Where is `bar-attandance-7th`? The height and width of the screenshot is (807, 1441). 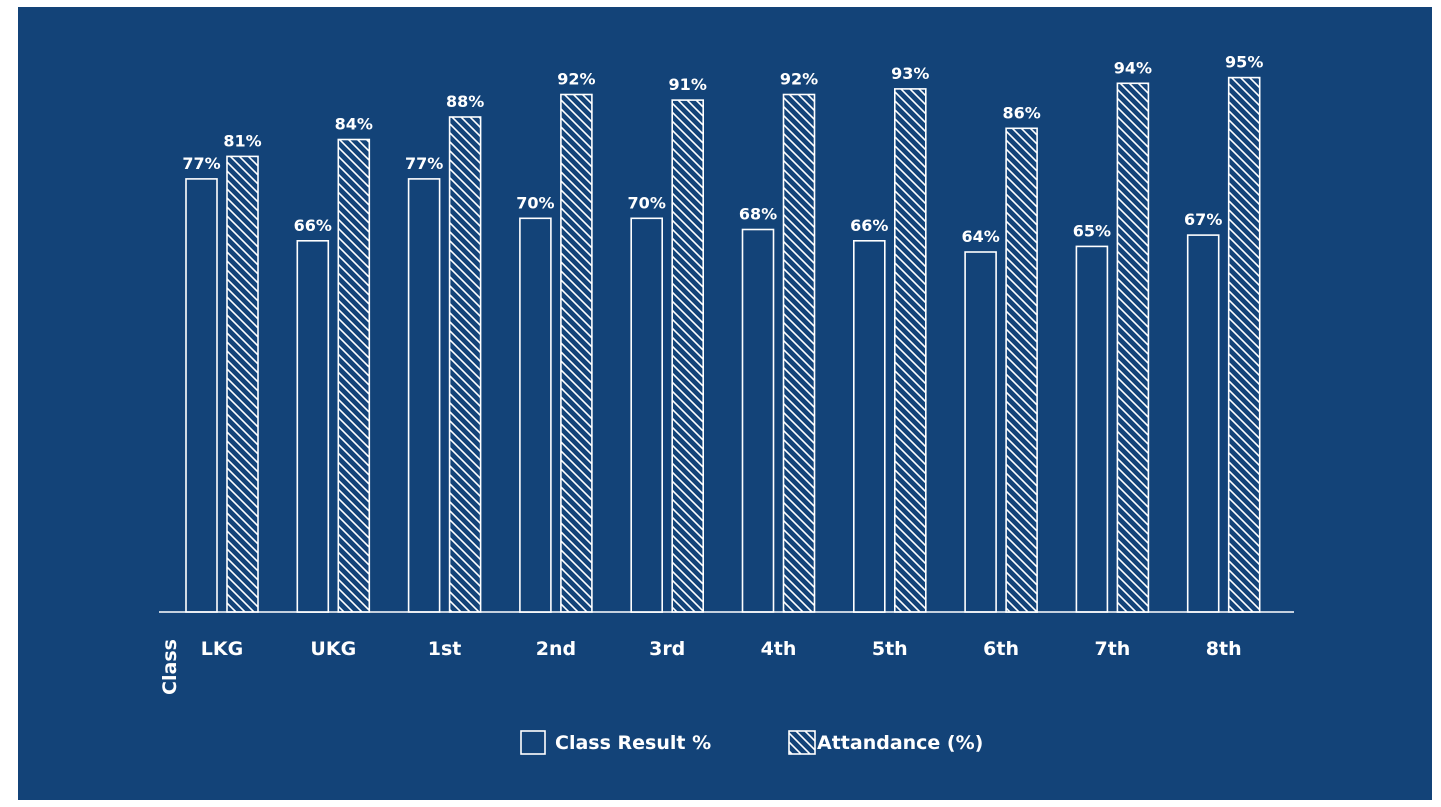
bar-attandance-7th is located at coordinates (1133, 347).